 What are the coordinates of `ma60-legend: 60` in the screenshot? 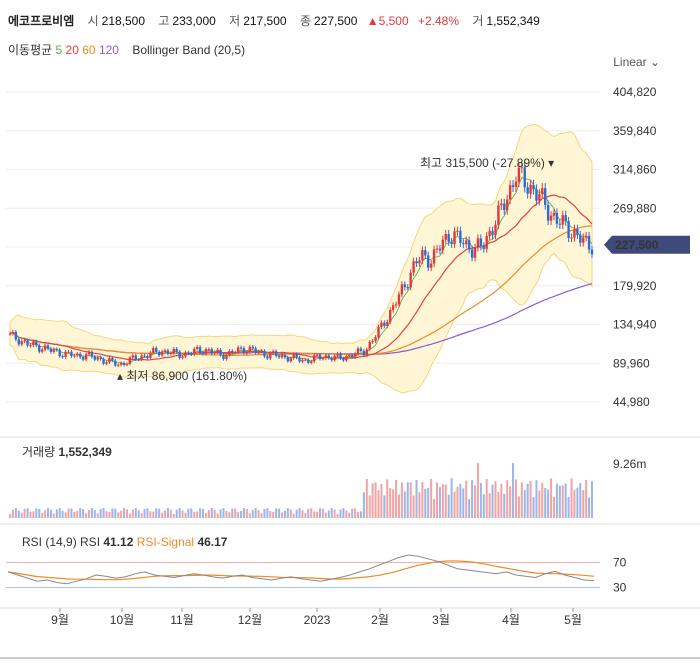 It's located at (89, 50).